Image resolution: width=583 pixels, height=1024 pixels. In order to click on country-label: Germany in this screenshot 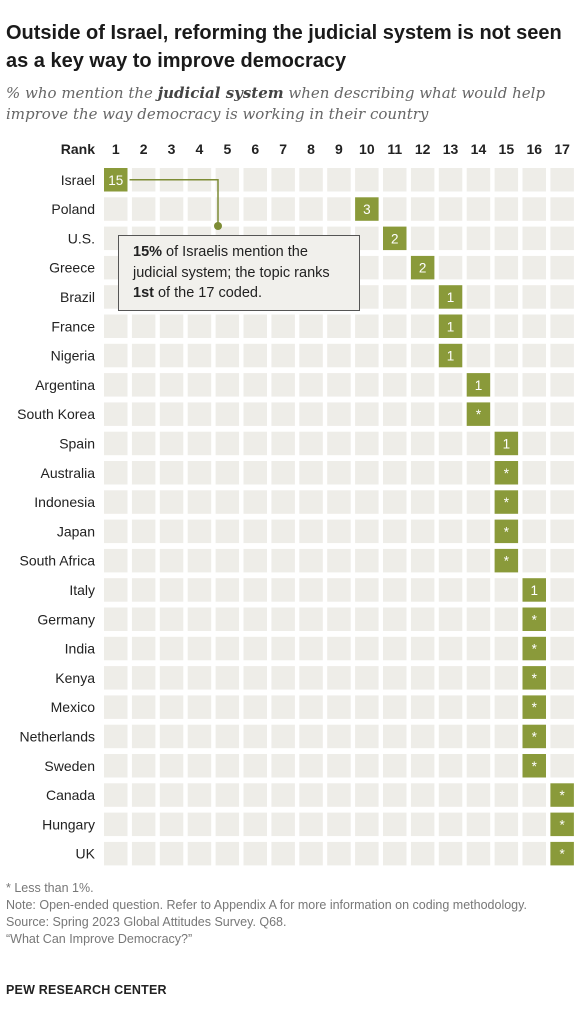, I will do `click(66, 619)`.